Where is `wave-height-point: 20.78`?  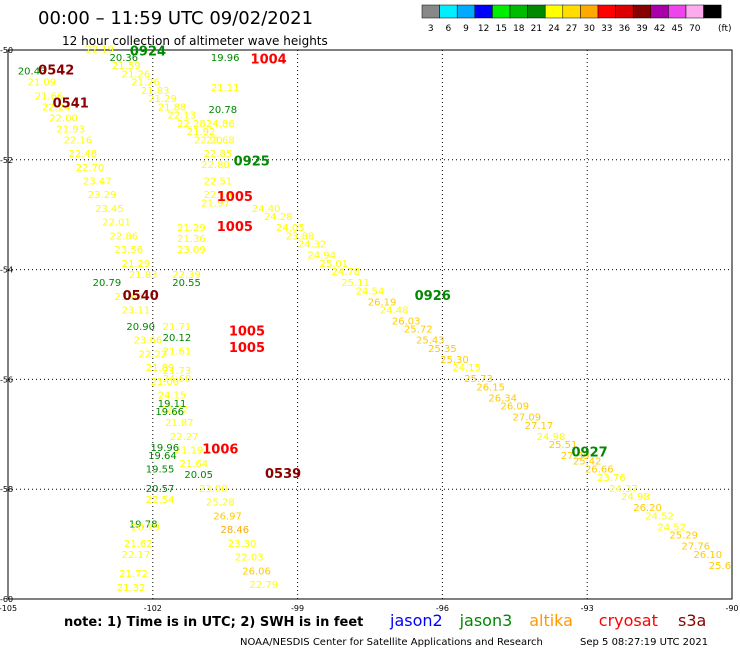
wave-height-point: 20.78 is located at coordinates (222, 110).